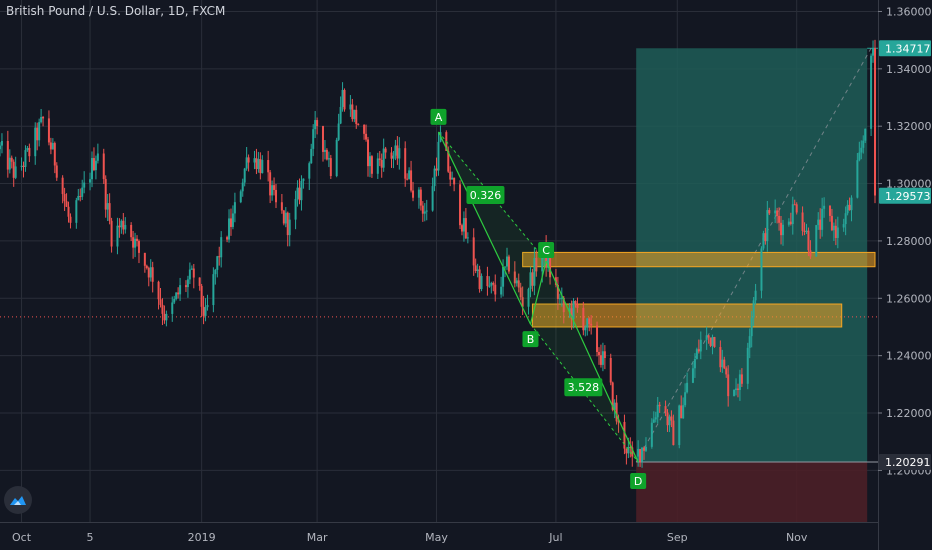  I want to click on time-axis: Oct 5 2019 Mar May Jul Sep Nov, so click(439, 533).